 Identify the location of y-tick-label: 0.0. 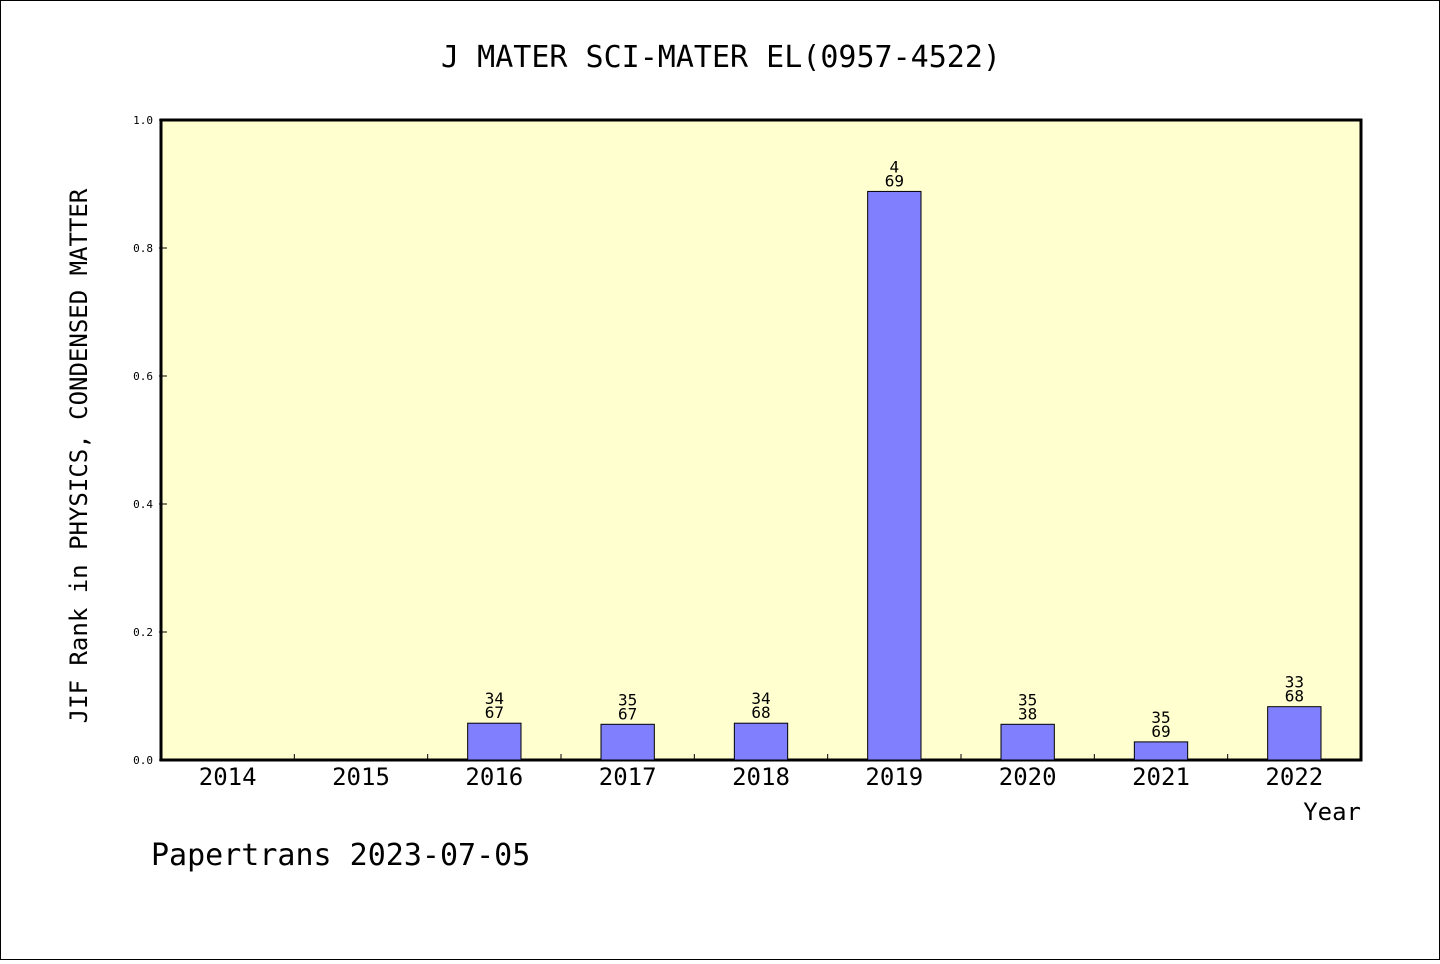
(143, 760).